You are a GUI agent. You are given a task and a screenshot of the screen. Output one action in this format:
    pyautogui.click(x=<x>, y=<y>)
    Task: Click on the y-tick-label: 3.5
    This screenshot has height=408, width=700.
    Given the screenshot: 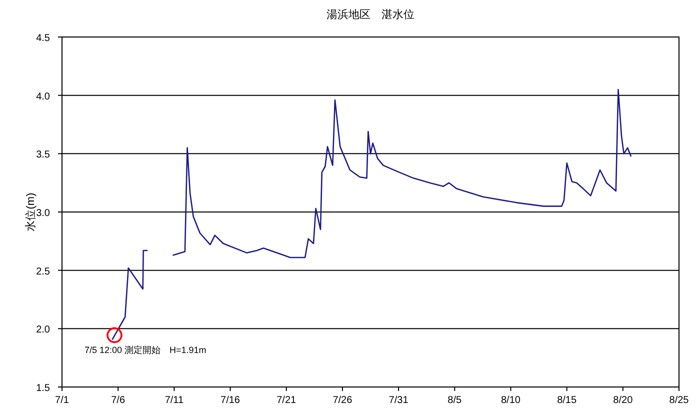 What is the action you would take?
    pyautogui.click(x=43, y=155)
    